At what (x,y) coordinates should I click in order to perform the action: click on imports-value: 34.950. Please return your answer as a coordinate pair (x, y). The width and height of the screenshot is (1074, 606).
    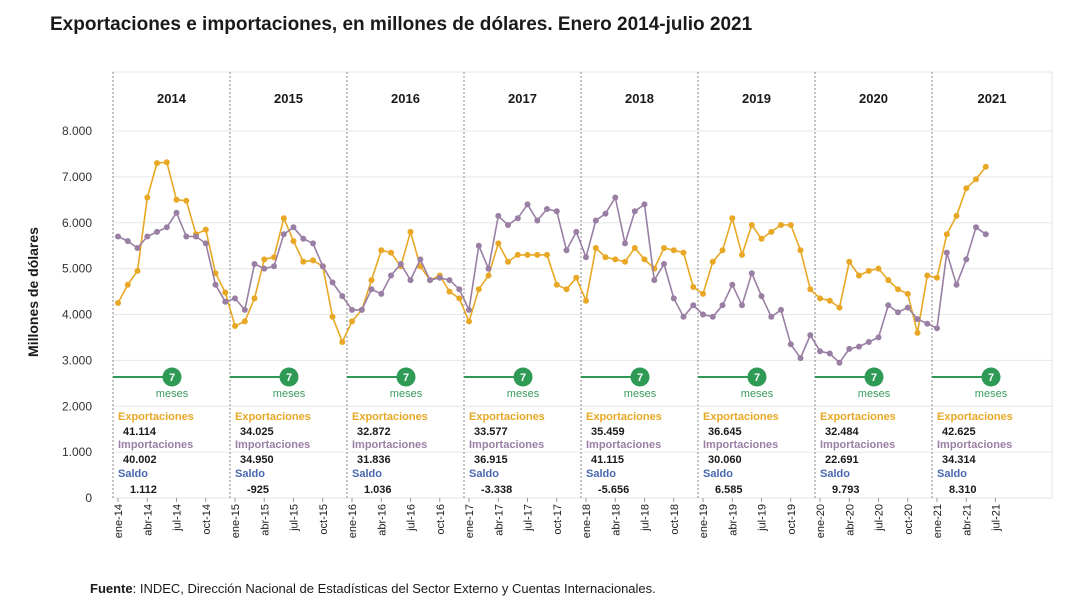
    Looking at the image, I should click on (257, 460).